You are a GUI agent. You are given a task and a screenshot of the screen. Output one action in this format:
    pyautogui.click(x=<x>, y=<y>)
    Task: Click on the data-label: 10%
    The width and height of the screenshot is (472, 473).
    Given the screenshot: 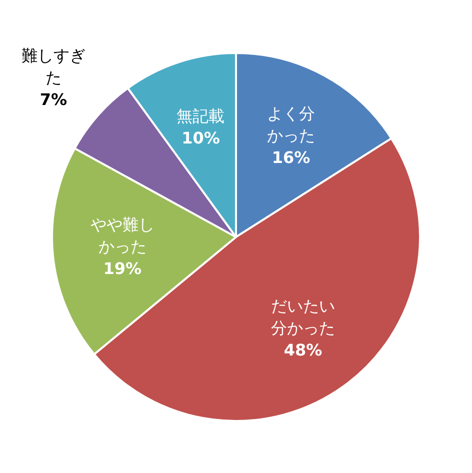 What is the action you would take?
    pyautogui.click(x=201, y=138)
    